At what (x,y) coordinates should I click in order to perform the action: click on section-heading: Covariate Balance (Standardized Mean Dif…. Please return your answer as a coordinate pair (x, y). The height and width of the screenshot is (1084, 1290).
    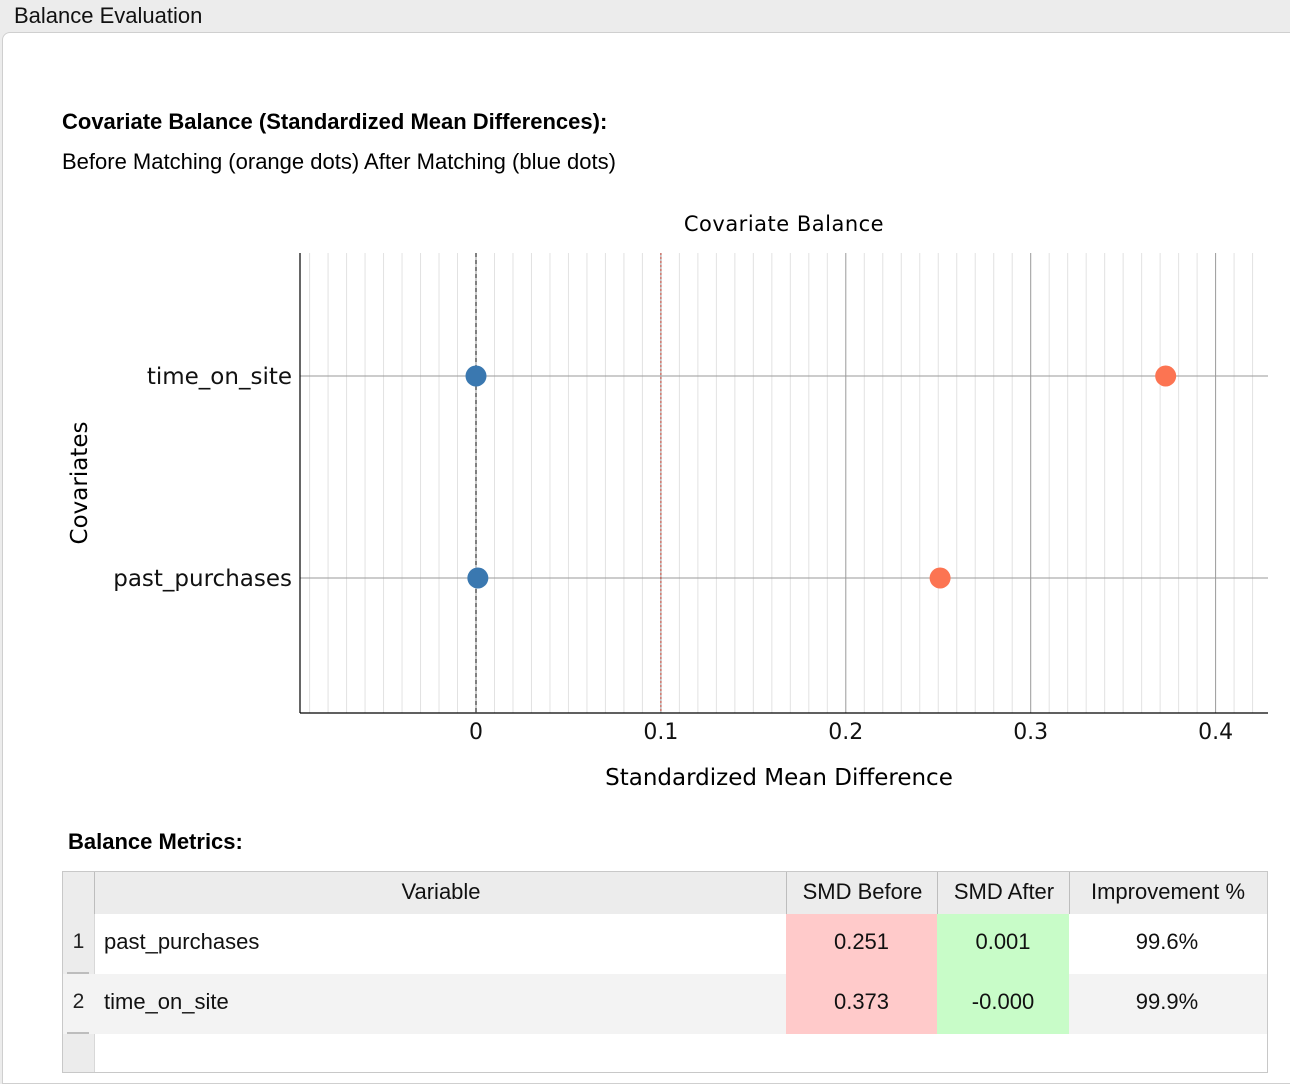
    Looking at the image, I should click on (335, 121).